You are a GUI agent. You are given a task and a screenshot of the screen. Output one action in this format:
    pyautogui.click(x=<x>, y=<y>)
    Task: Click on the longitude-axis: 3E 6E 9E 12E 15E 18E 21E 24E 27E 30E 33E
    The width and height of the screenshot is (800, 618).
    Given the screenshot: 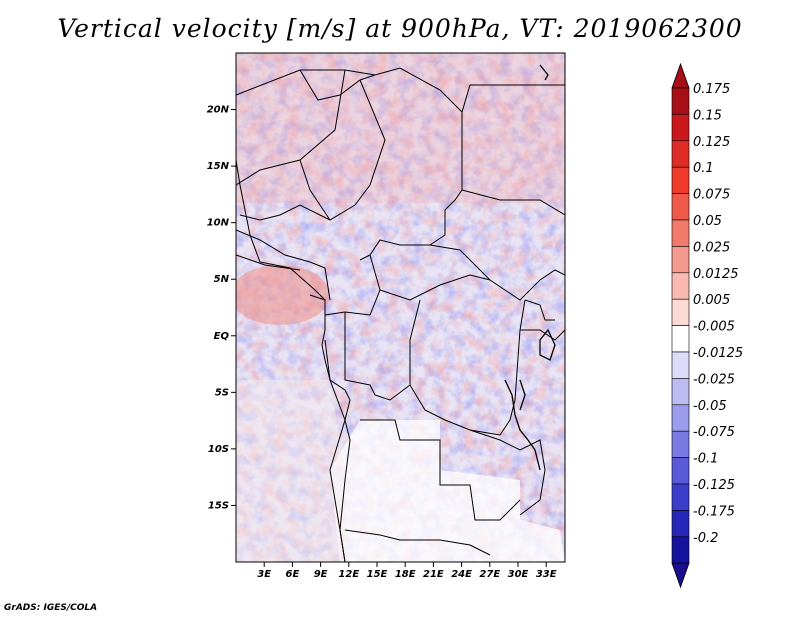 What is the action you would take?
    pyautogui.click(x=407, y=571)
    